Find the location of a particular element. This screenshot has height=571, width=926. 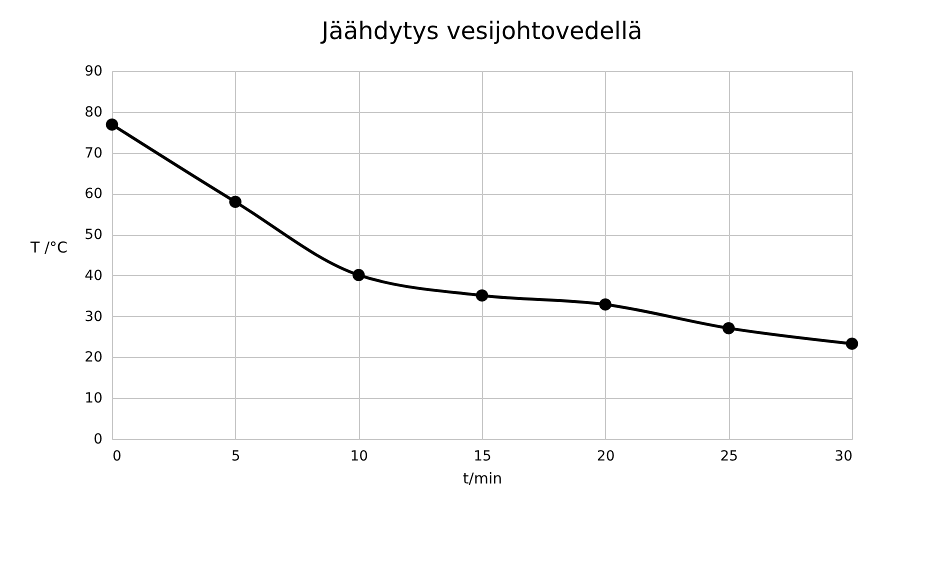

y-tick-label: 10 is located at coordinates (93, 398).